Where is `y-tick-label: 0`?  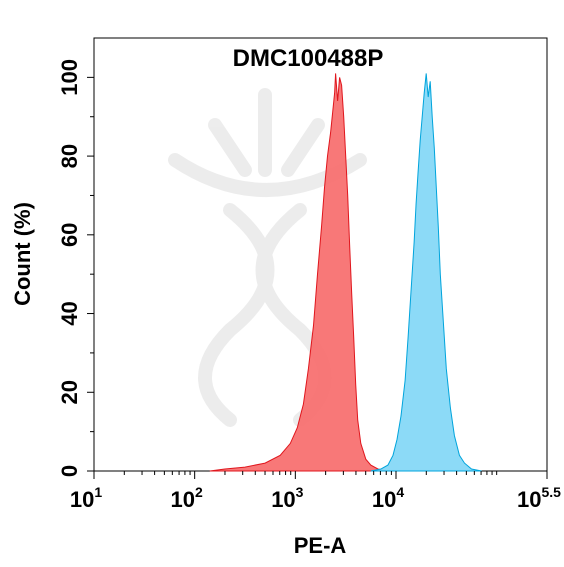 y-tick-label: 0 is located at coordinates (69, 471).